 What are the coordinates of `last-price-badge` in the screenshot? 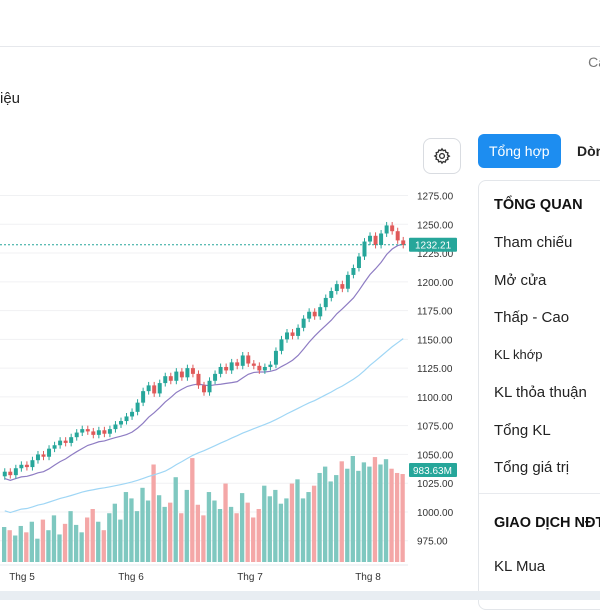 It's located at (433, 244).